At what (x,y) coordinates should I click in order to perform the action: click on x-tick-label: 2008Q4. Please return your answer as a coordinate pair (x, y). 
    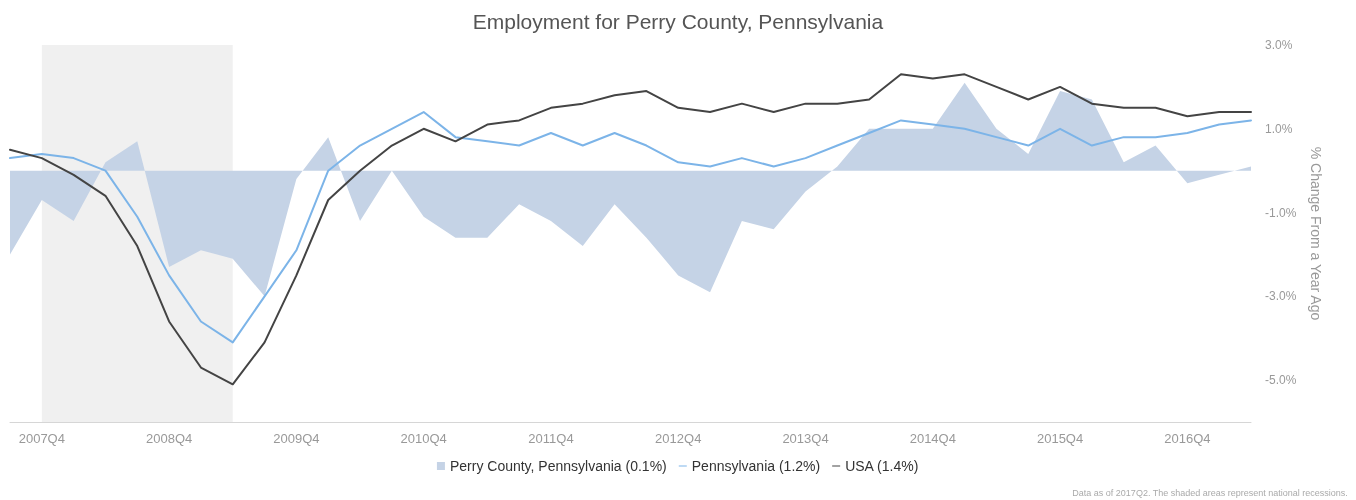
    Looking at the image, I should click on (169, 438).